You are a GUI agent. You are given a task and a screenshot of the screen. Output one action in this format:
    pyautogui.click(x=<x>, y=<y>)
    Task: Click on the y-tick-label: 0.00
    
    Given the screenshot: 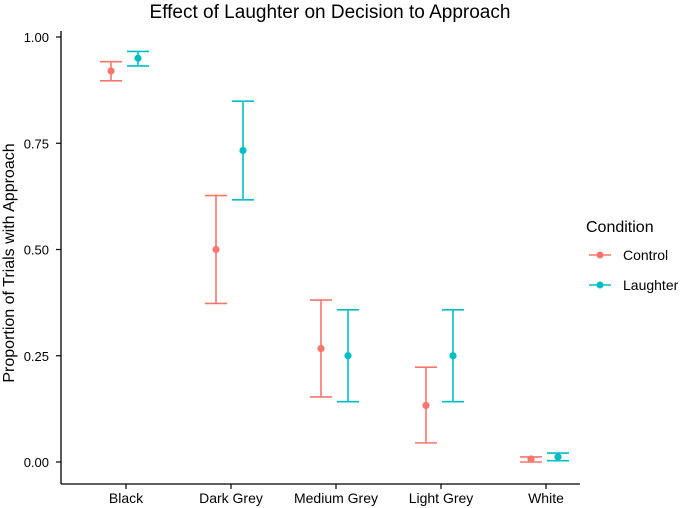 What is the action you would take?
    pyautogui.click(x=36, y=462)
    